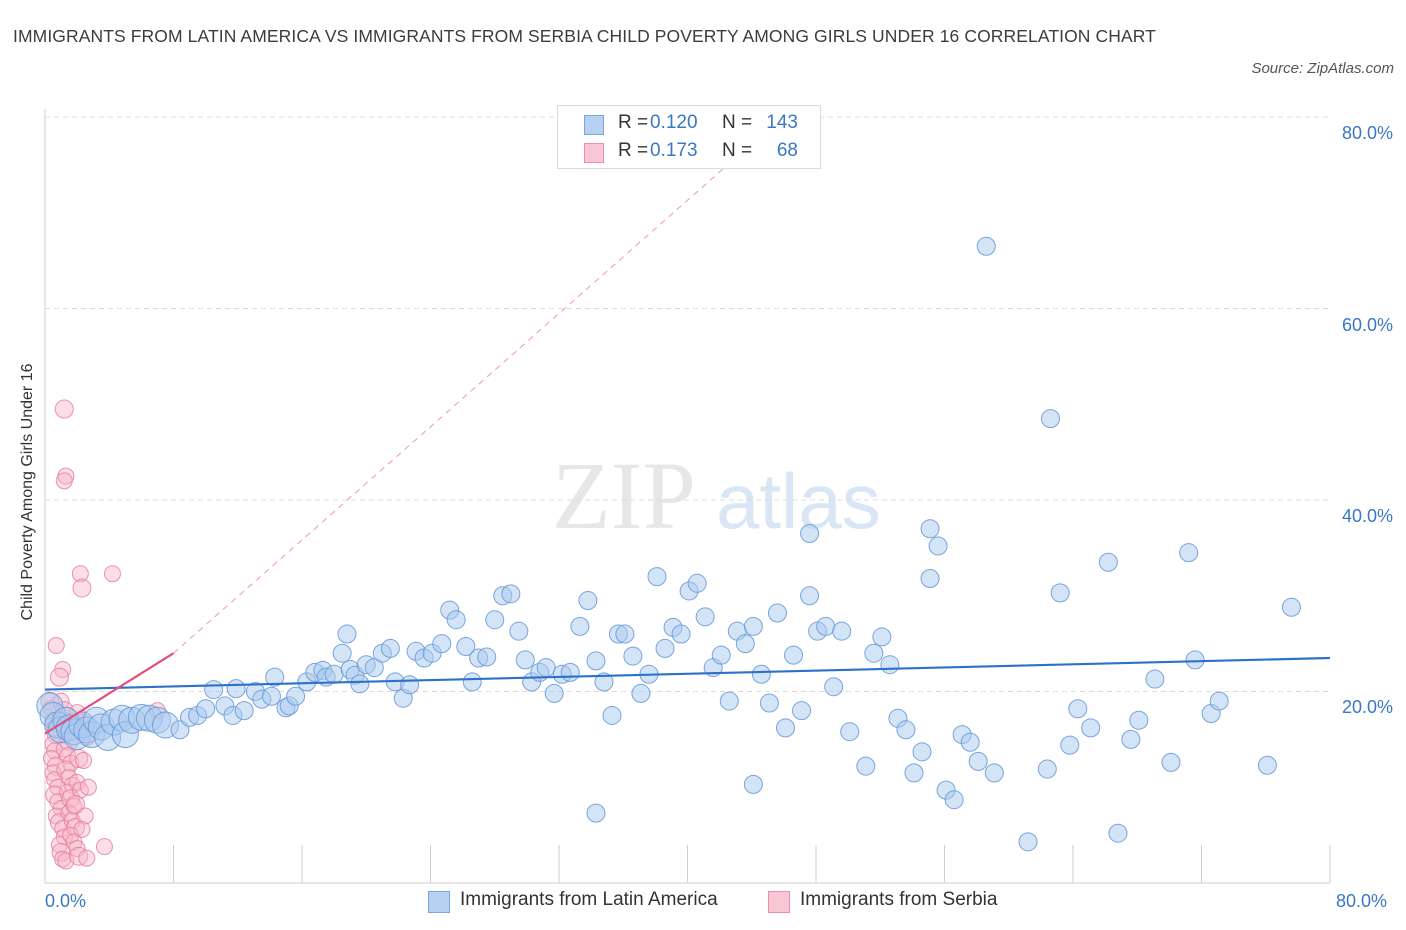 The width and height of the screenshot is (1406, 930). What do you see at coordinates (66, 901) in the screenshot?
I see `x-tick-min: 0.0%` at bounding box center [66, 901].